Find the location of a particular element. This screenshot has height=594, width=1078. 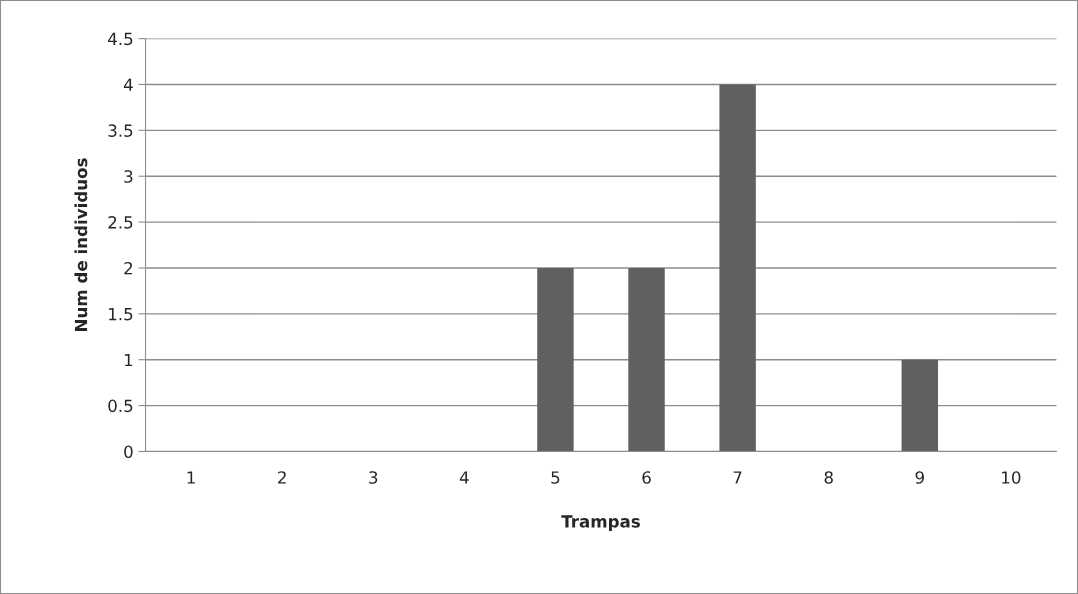

y-tick-label: 0.5 is located at coordinates (120, 406).